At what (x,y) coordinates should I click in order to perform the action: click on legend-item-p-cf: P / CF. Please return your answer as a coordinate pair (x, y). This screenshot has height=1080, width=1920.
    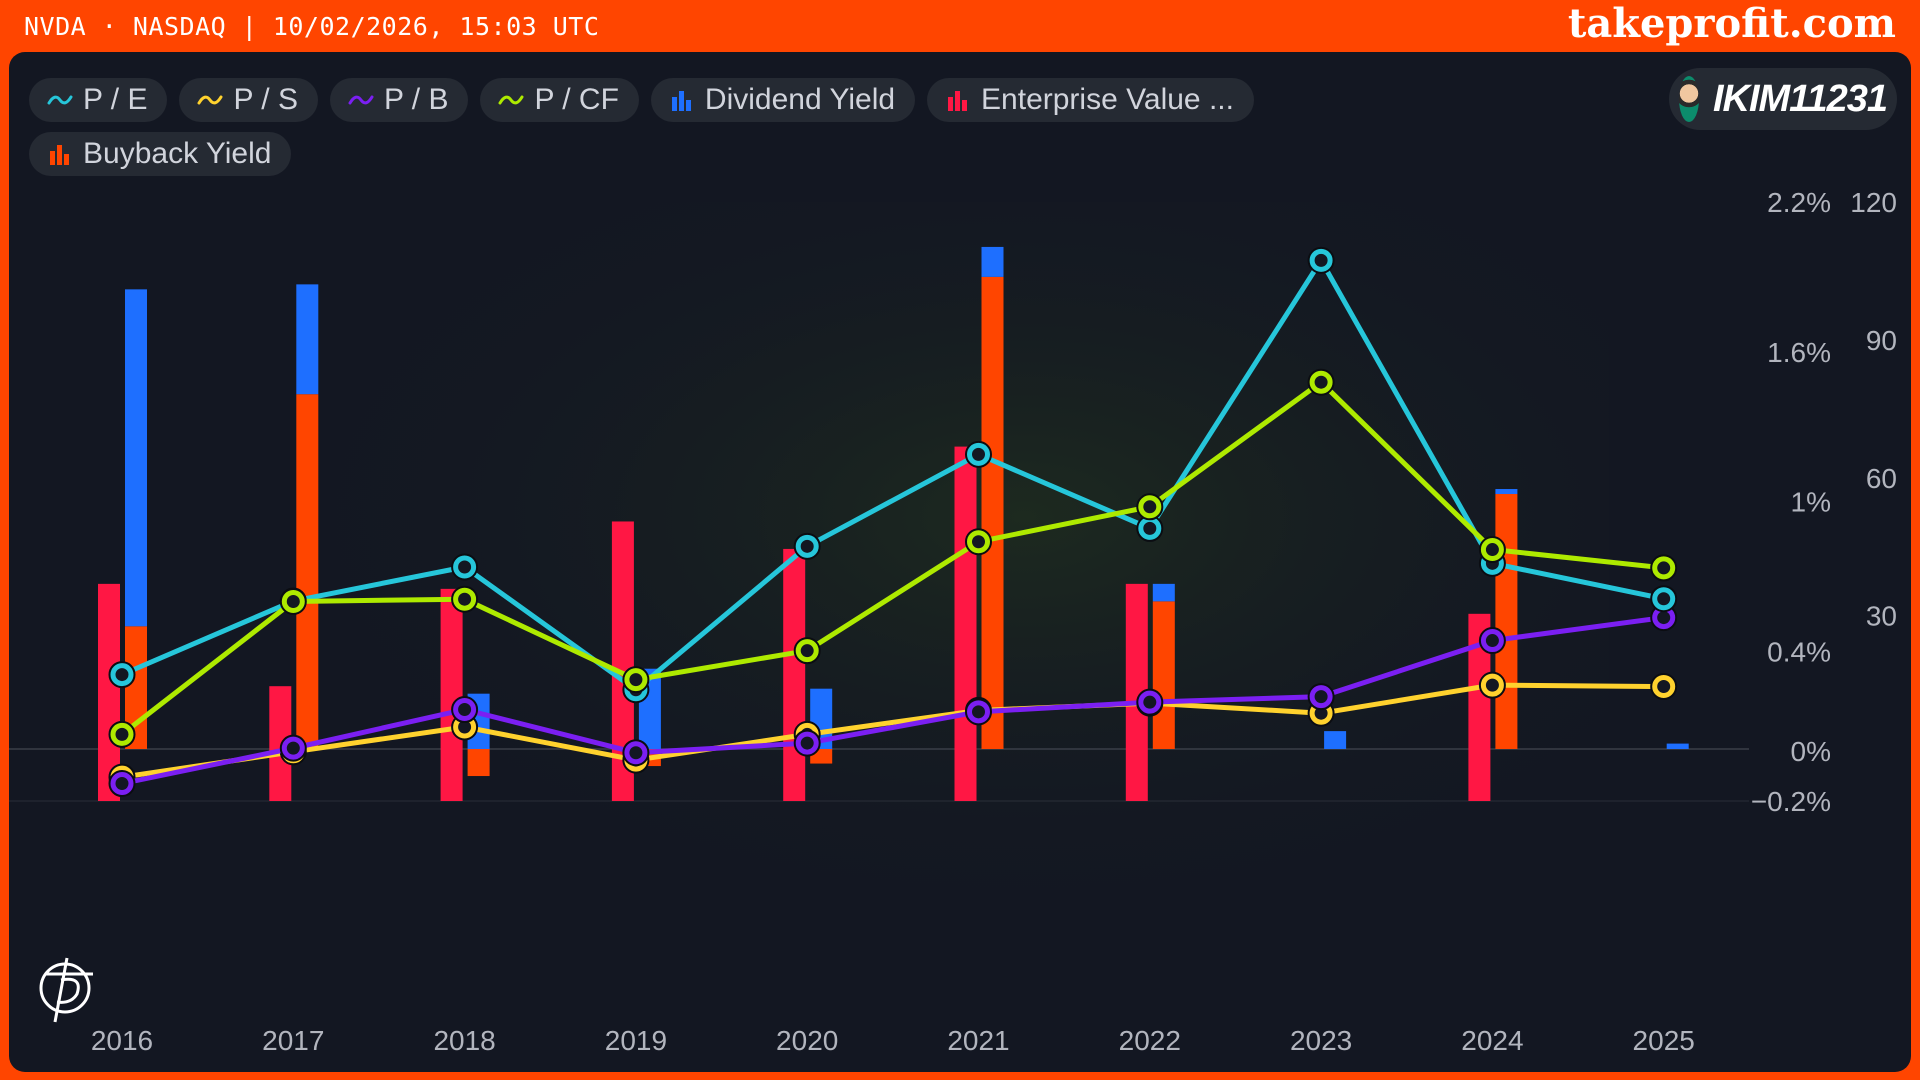
    Looking at the image, I should click on (559, 100).